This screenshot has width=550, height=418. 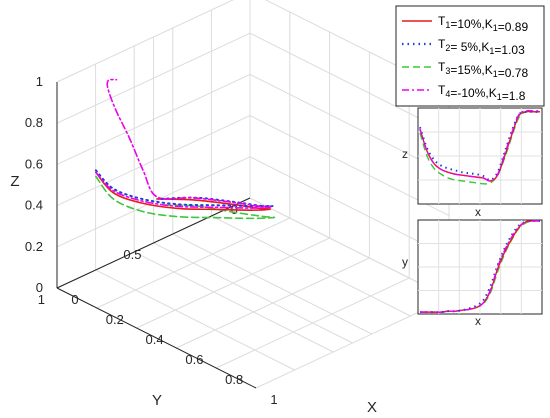 I want to click on inset-bottom: x y, so click(x=472, y=273).